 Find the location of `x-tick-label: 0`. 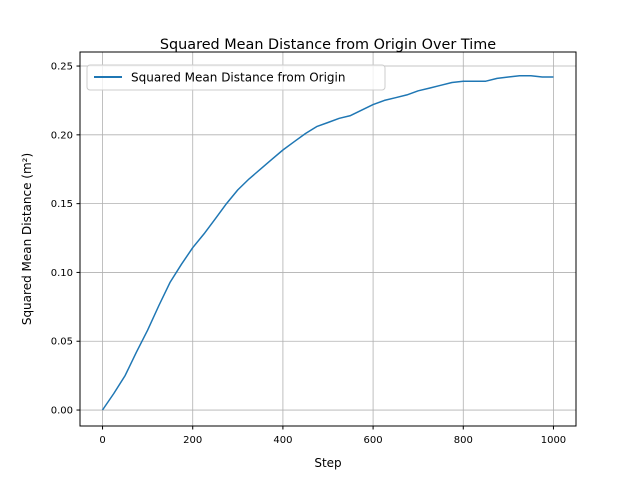

x-tick-label: 0 is located at coordinates (102, 440).